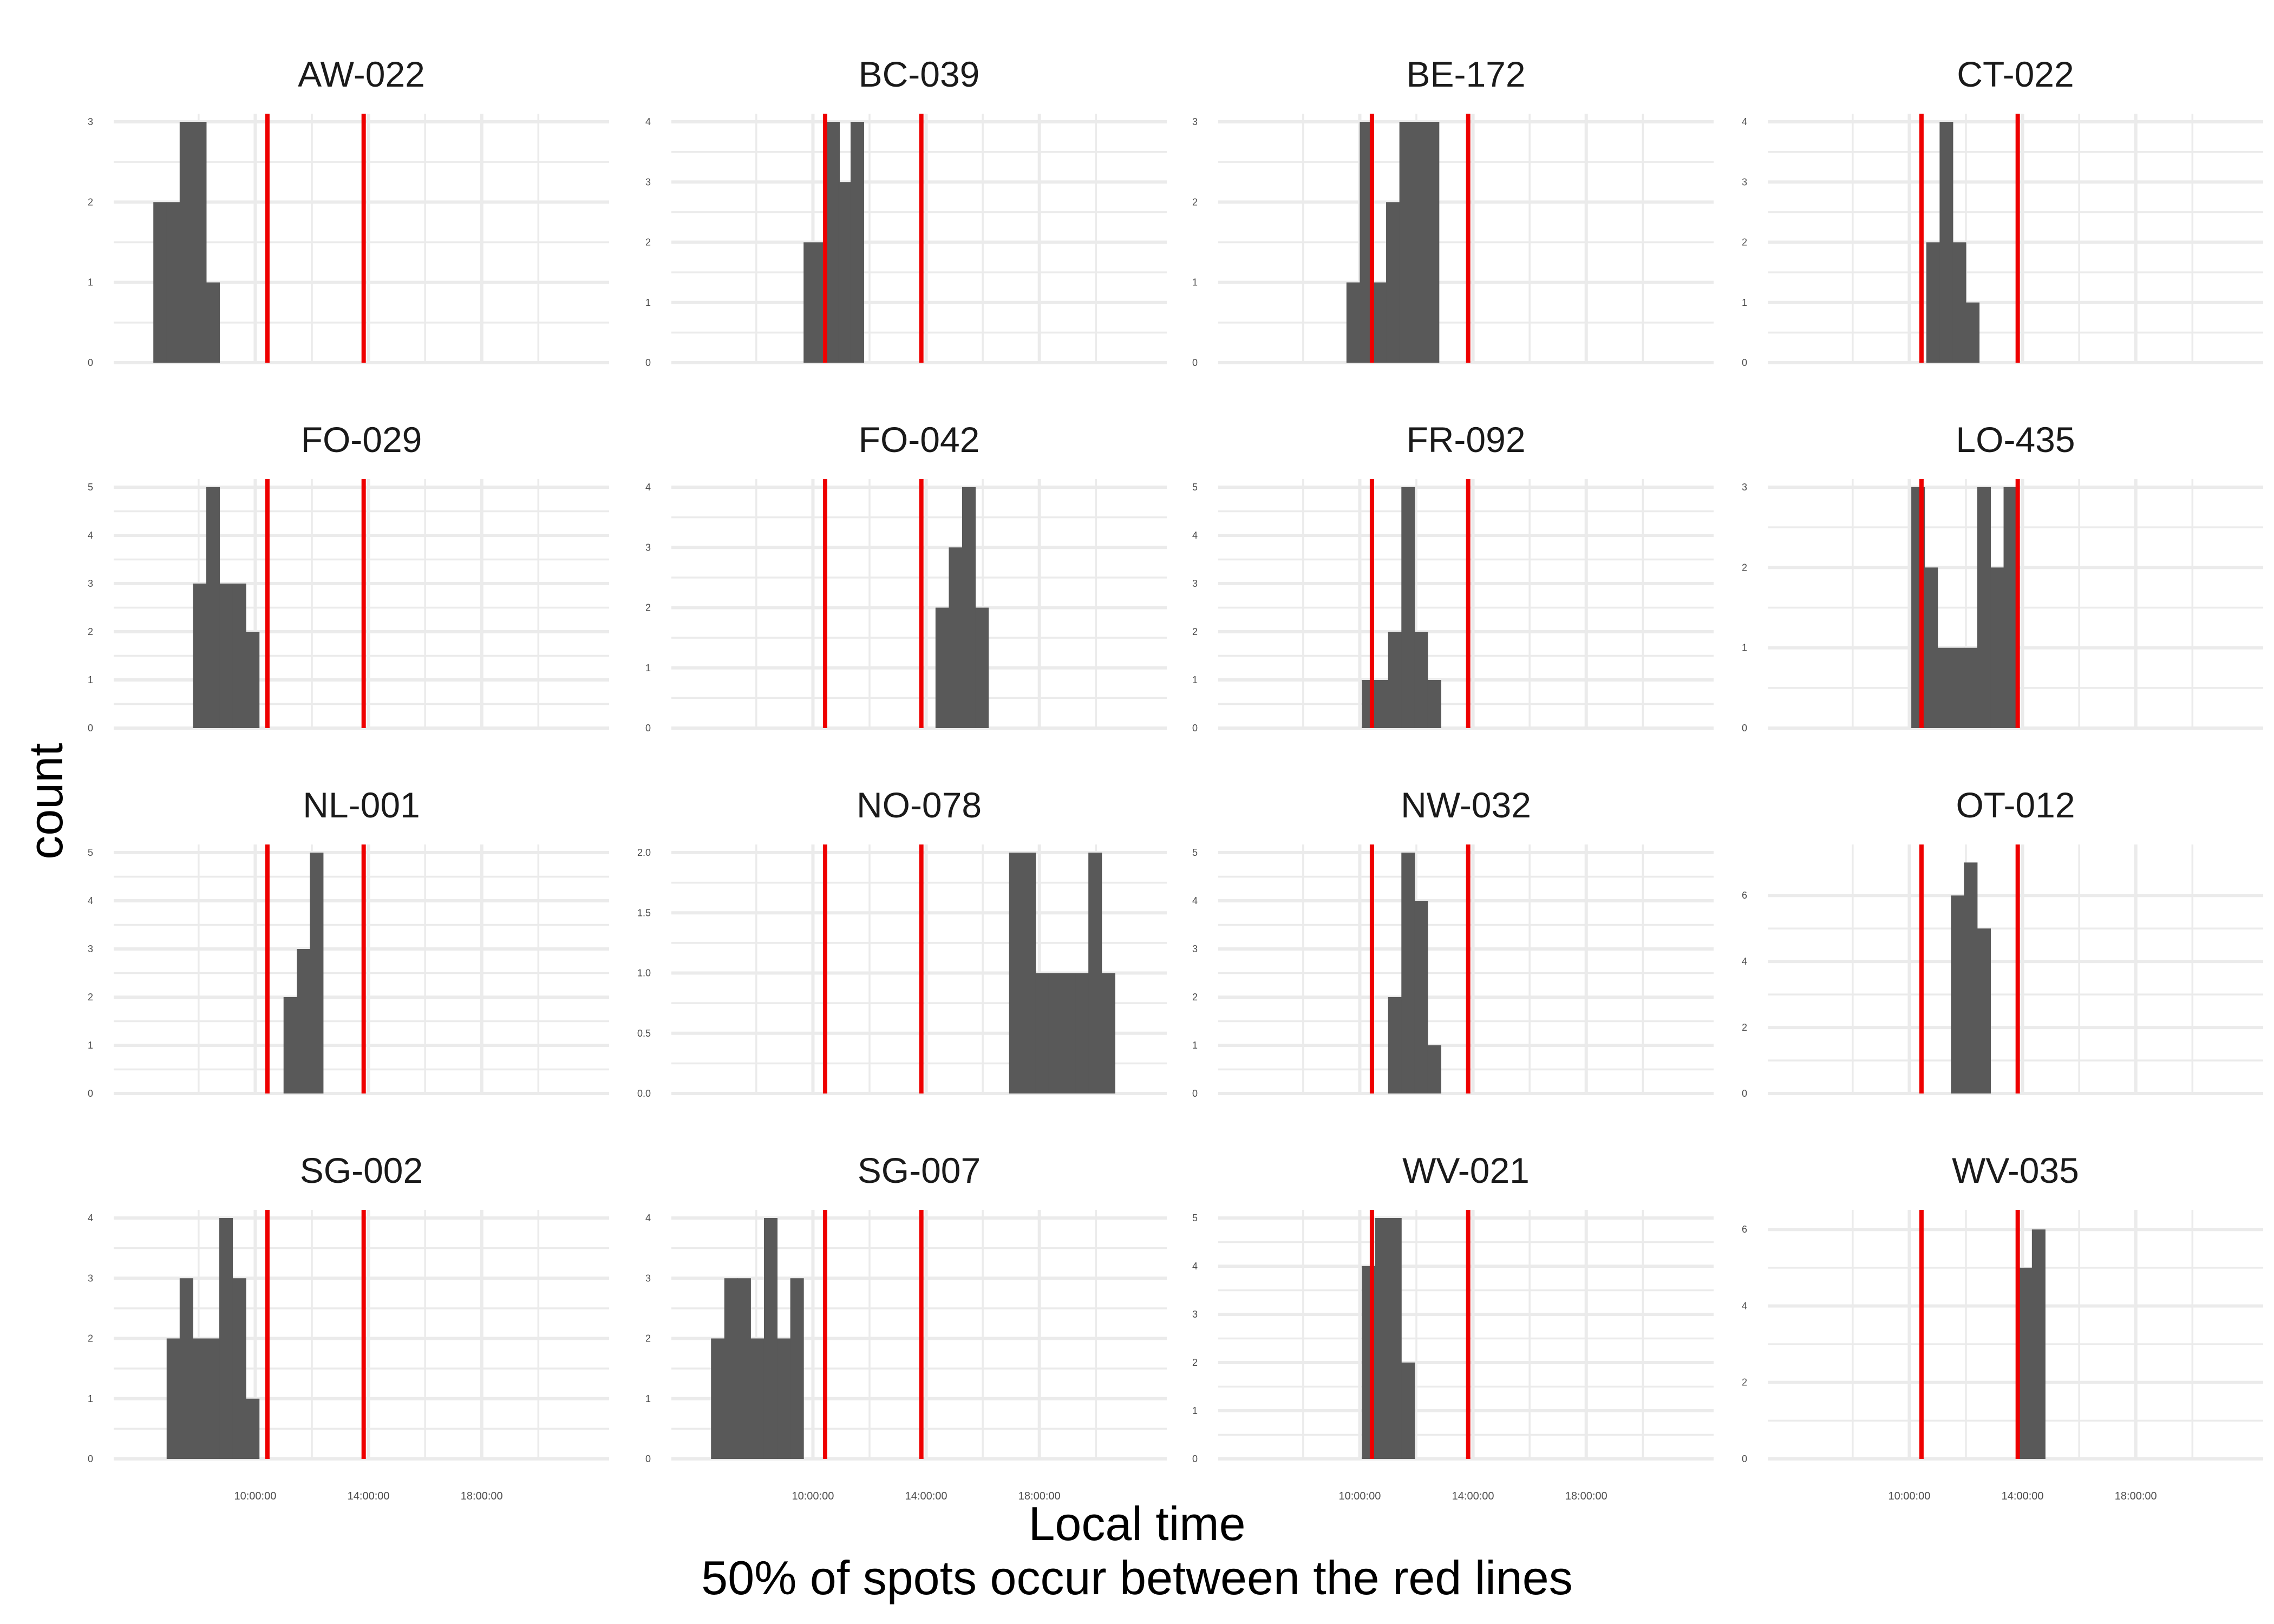 The image size is (2274, 1624). I want to click on panel-title: BC-039, so click(920, 74).